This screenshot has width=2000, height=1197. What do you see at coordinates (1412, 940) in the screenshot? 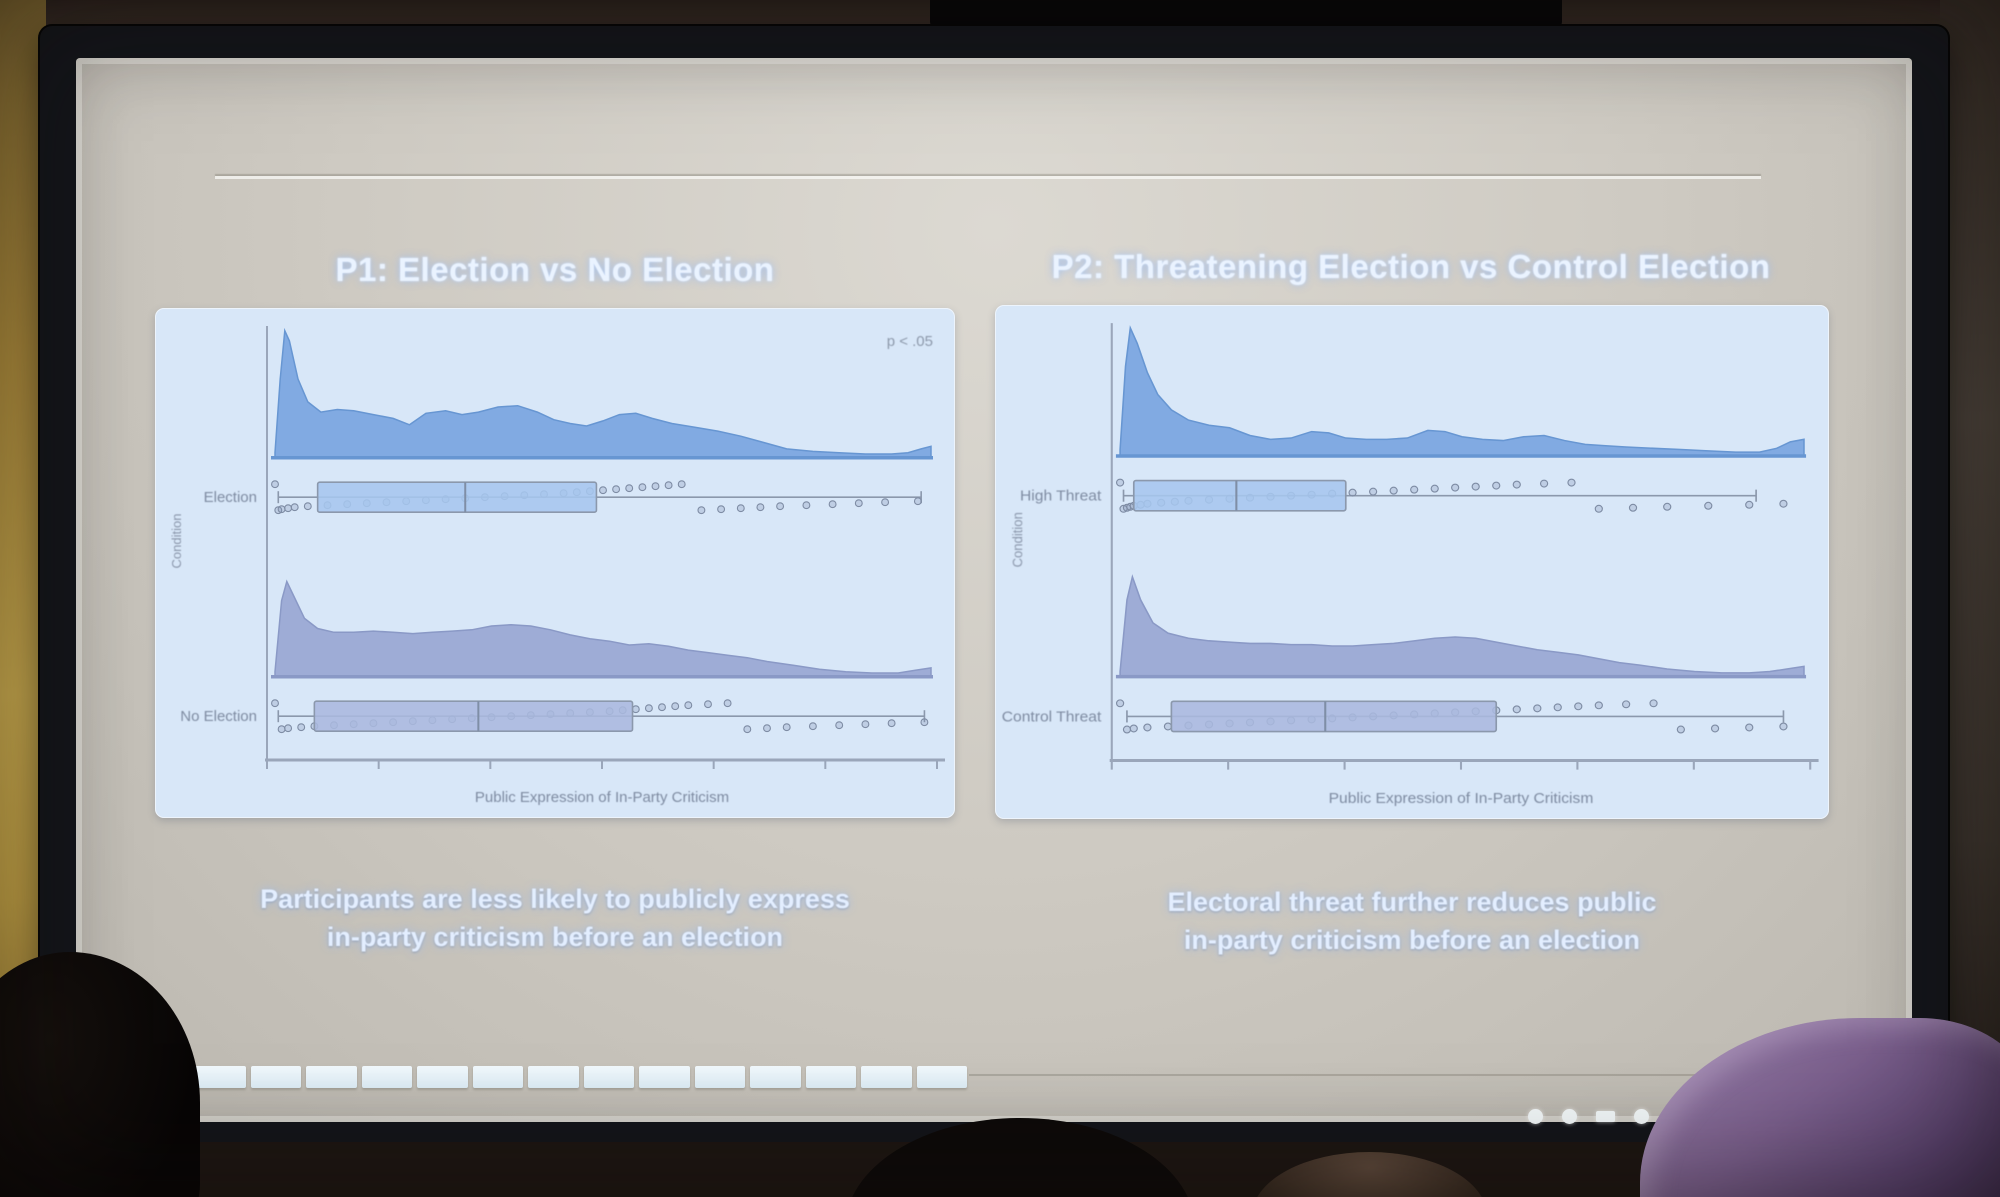
I see `caption-p2-line2: in-party criticism before an election` at bounding box center [1412, 940].